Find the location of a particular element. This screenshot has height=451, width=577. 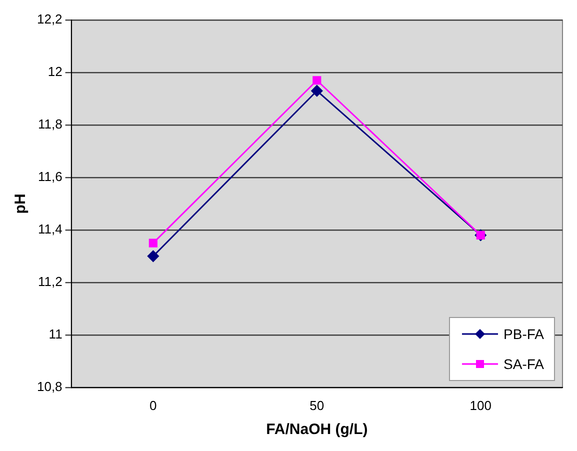

legend-label: SA-FA is located at coordinates (524, 364).